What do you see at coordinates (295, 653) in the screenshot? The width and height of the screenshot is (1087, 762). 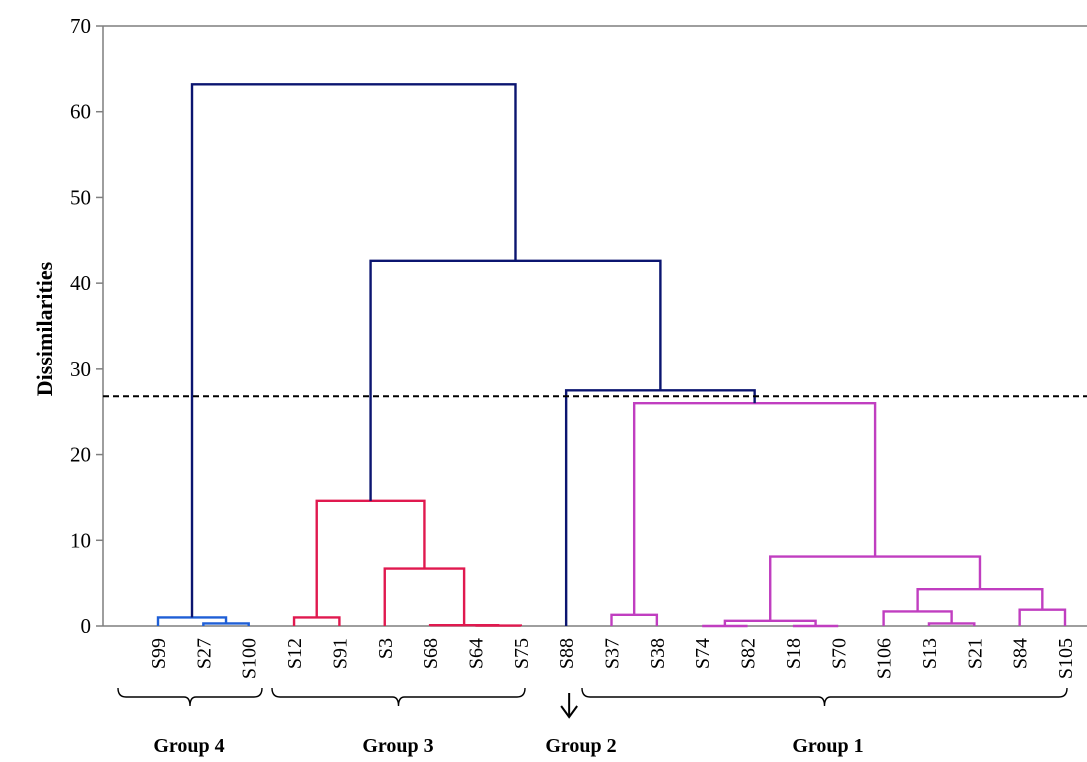 I see `leaf-label: S12` at bounding box center [295, 653].